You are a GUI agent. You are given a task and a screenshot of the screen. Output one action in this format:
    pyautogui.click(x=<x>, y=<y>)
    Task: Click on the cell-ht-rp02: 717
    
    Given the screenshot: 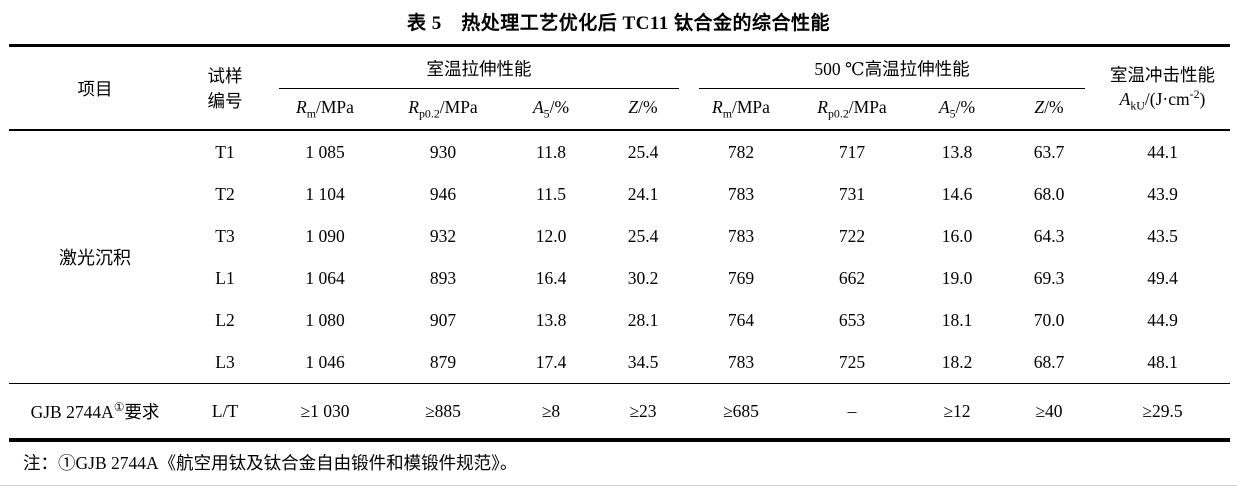 What is the action you would take?
    pyautogui.click(x=852, y=151)
    